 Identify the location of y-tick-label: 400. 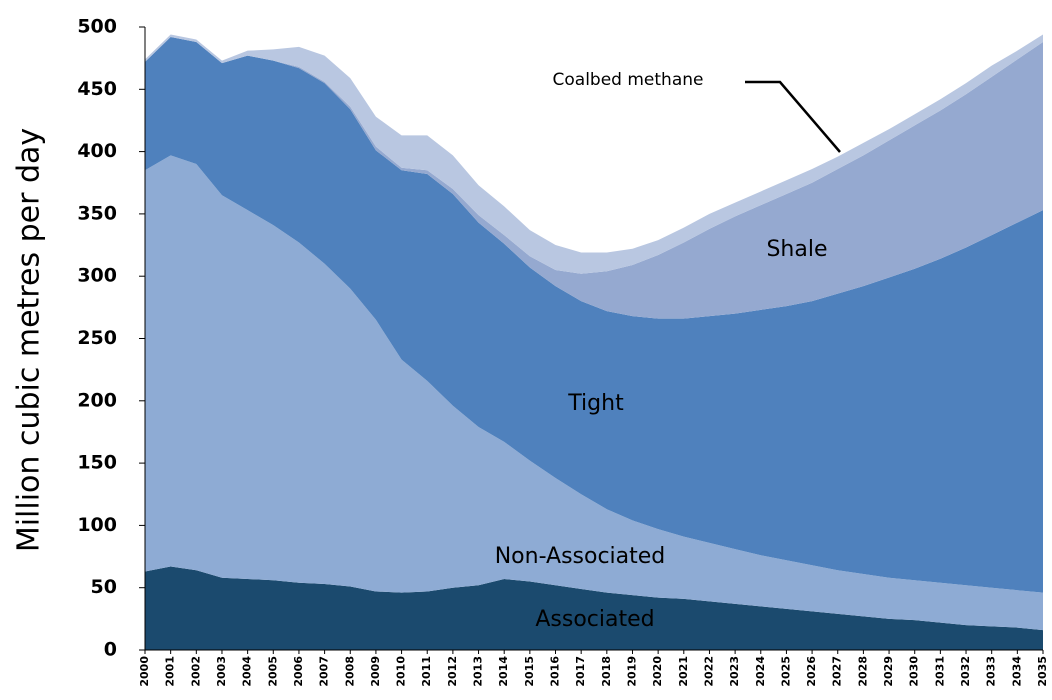
(97, 151).